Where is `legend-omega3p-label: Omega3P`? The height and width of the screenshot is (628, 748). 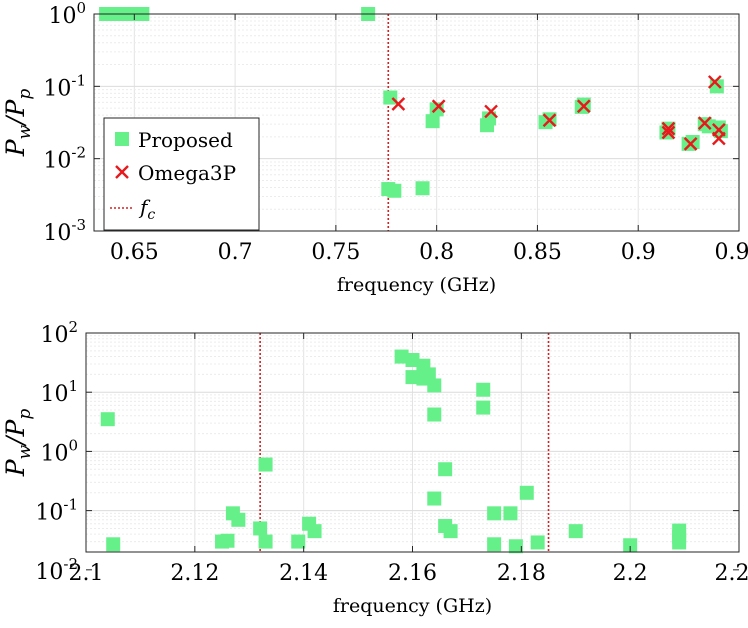 legend-omega3p-label: Omega3P is located at coordinates (187, 173).